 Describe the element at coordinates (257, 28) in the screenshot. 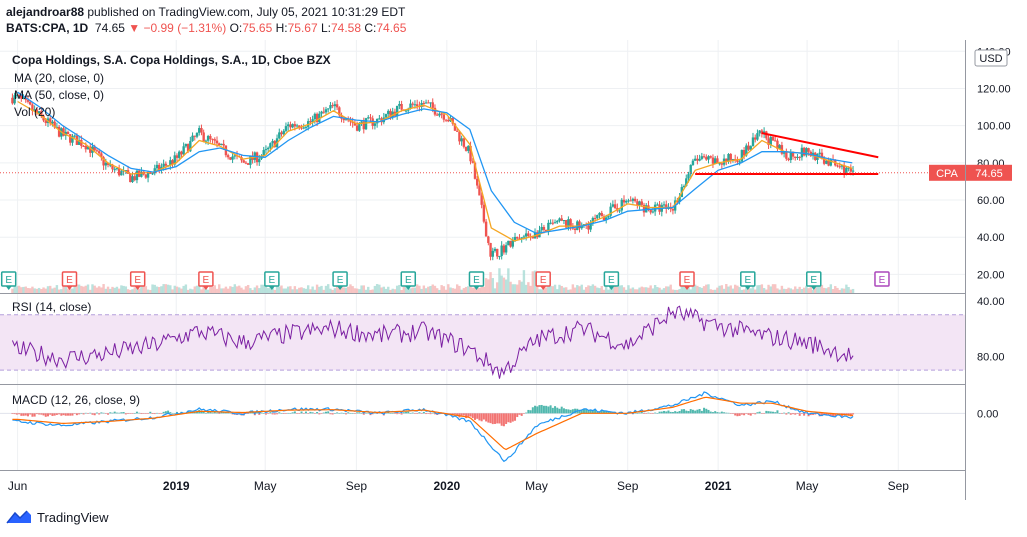

I see `open-value: 75.65` at that location.